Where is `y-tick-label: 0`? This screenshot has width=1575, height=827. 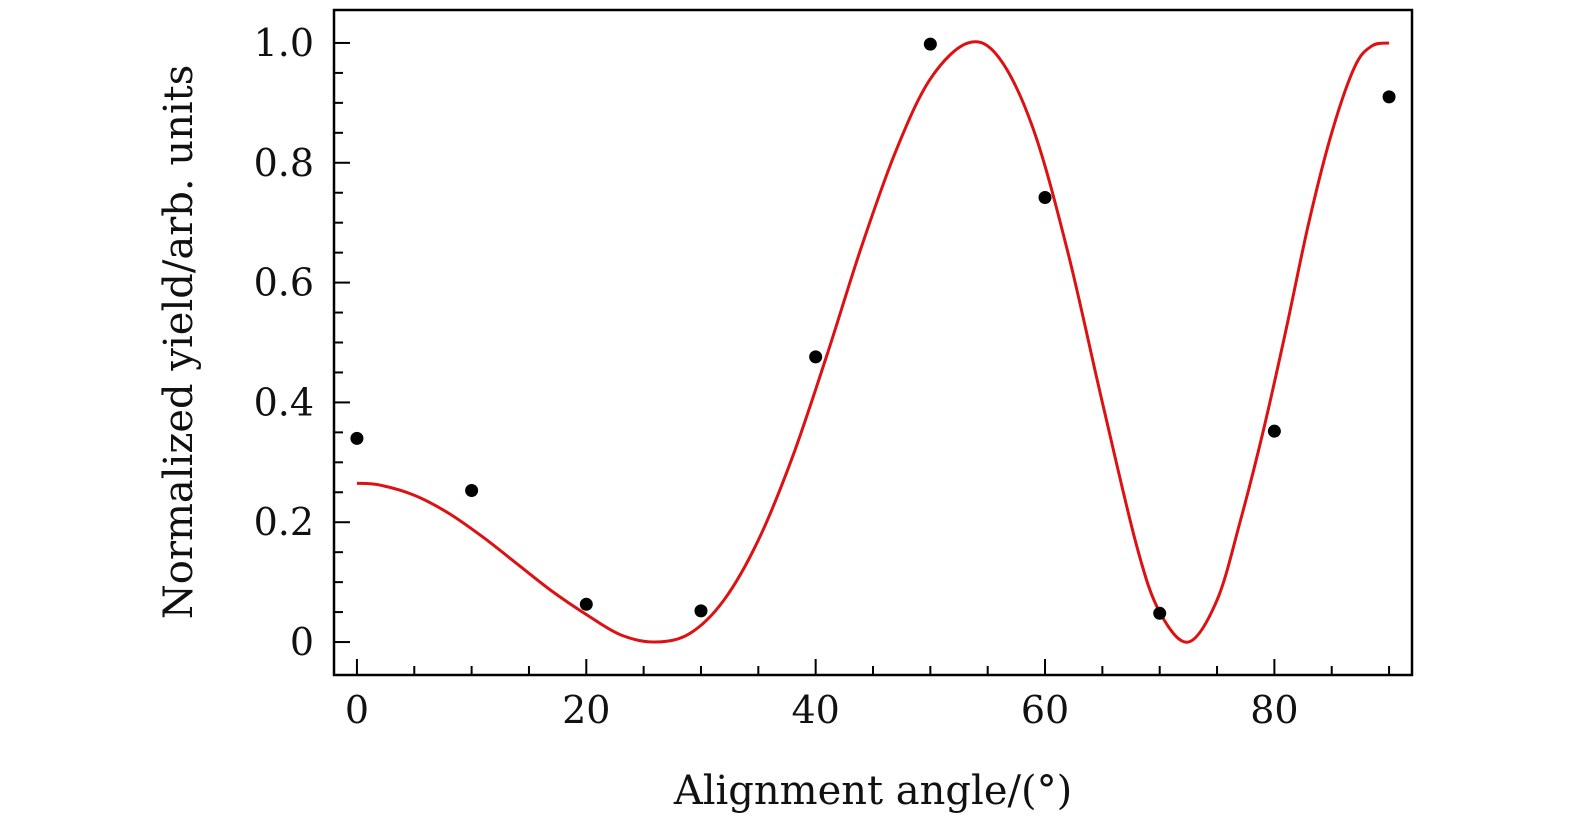
y-tick-label: 0 is located at coordinates (302, 642).